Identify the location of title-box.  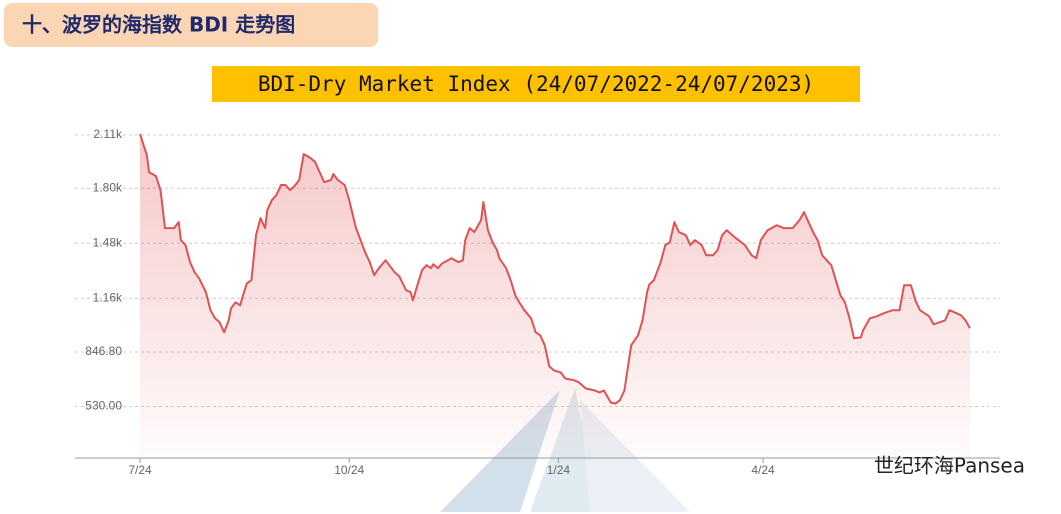
(536, 84).